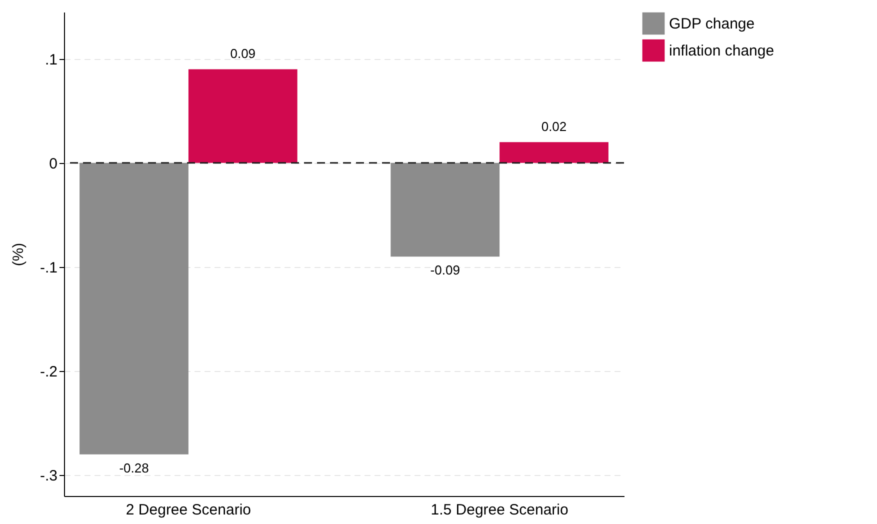 This screenshot has width=877, height=524. I want to click on y-tick-label: -.1, so click(49, 268).